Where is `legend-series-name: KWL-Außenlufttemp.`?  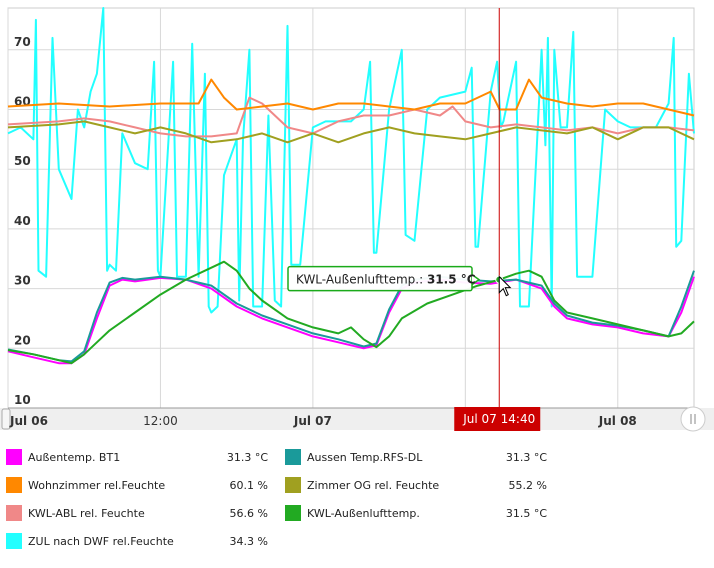
legend-series-name: KWL-Außenlufttemp. is located at coordinates (363, 513).